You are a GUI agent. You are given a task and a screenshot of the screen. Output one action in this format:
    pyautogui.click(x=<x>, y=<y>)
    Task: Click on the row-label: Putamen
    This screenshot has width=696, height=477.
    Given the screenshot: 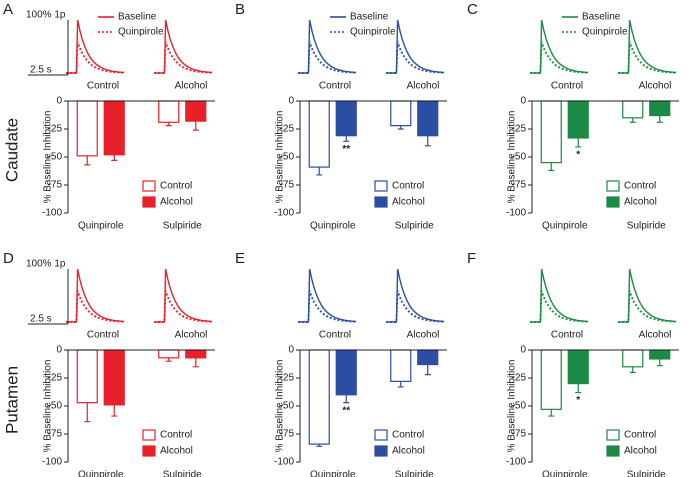 What is the action you would take?
    pyautogui.click(x=11, y=400)
    